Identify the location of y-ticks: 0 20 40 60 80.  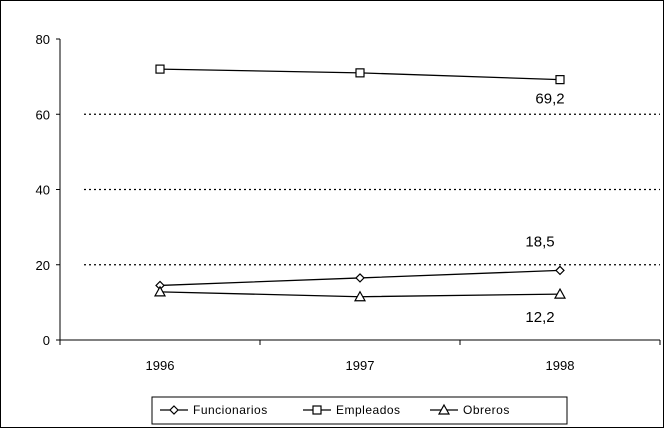
(48, 190).